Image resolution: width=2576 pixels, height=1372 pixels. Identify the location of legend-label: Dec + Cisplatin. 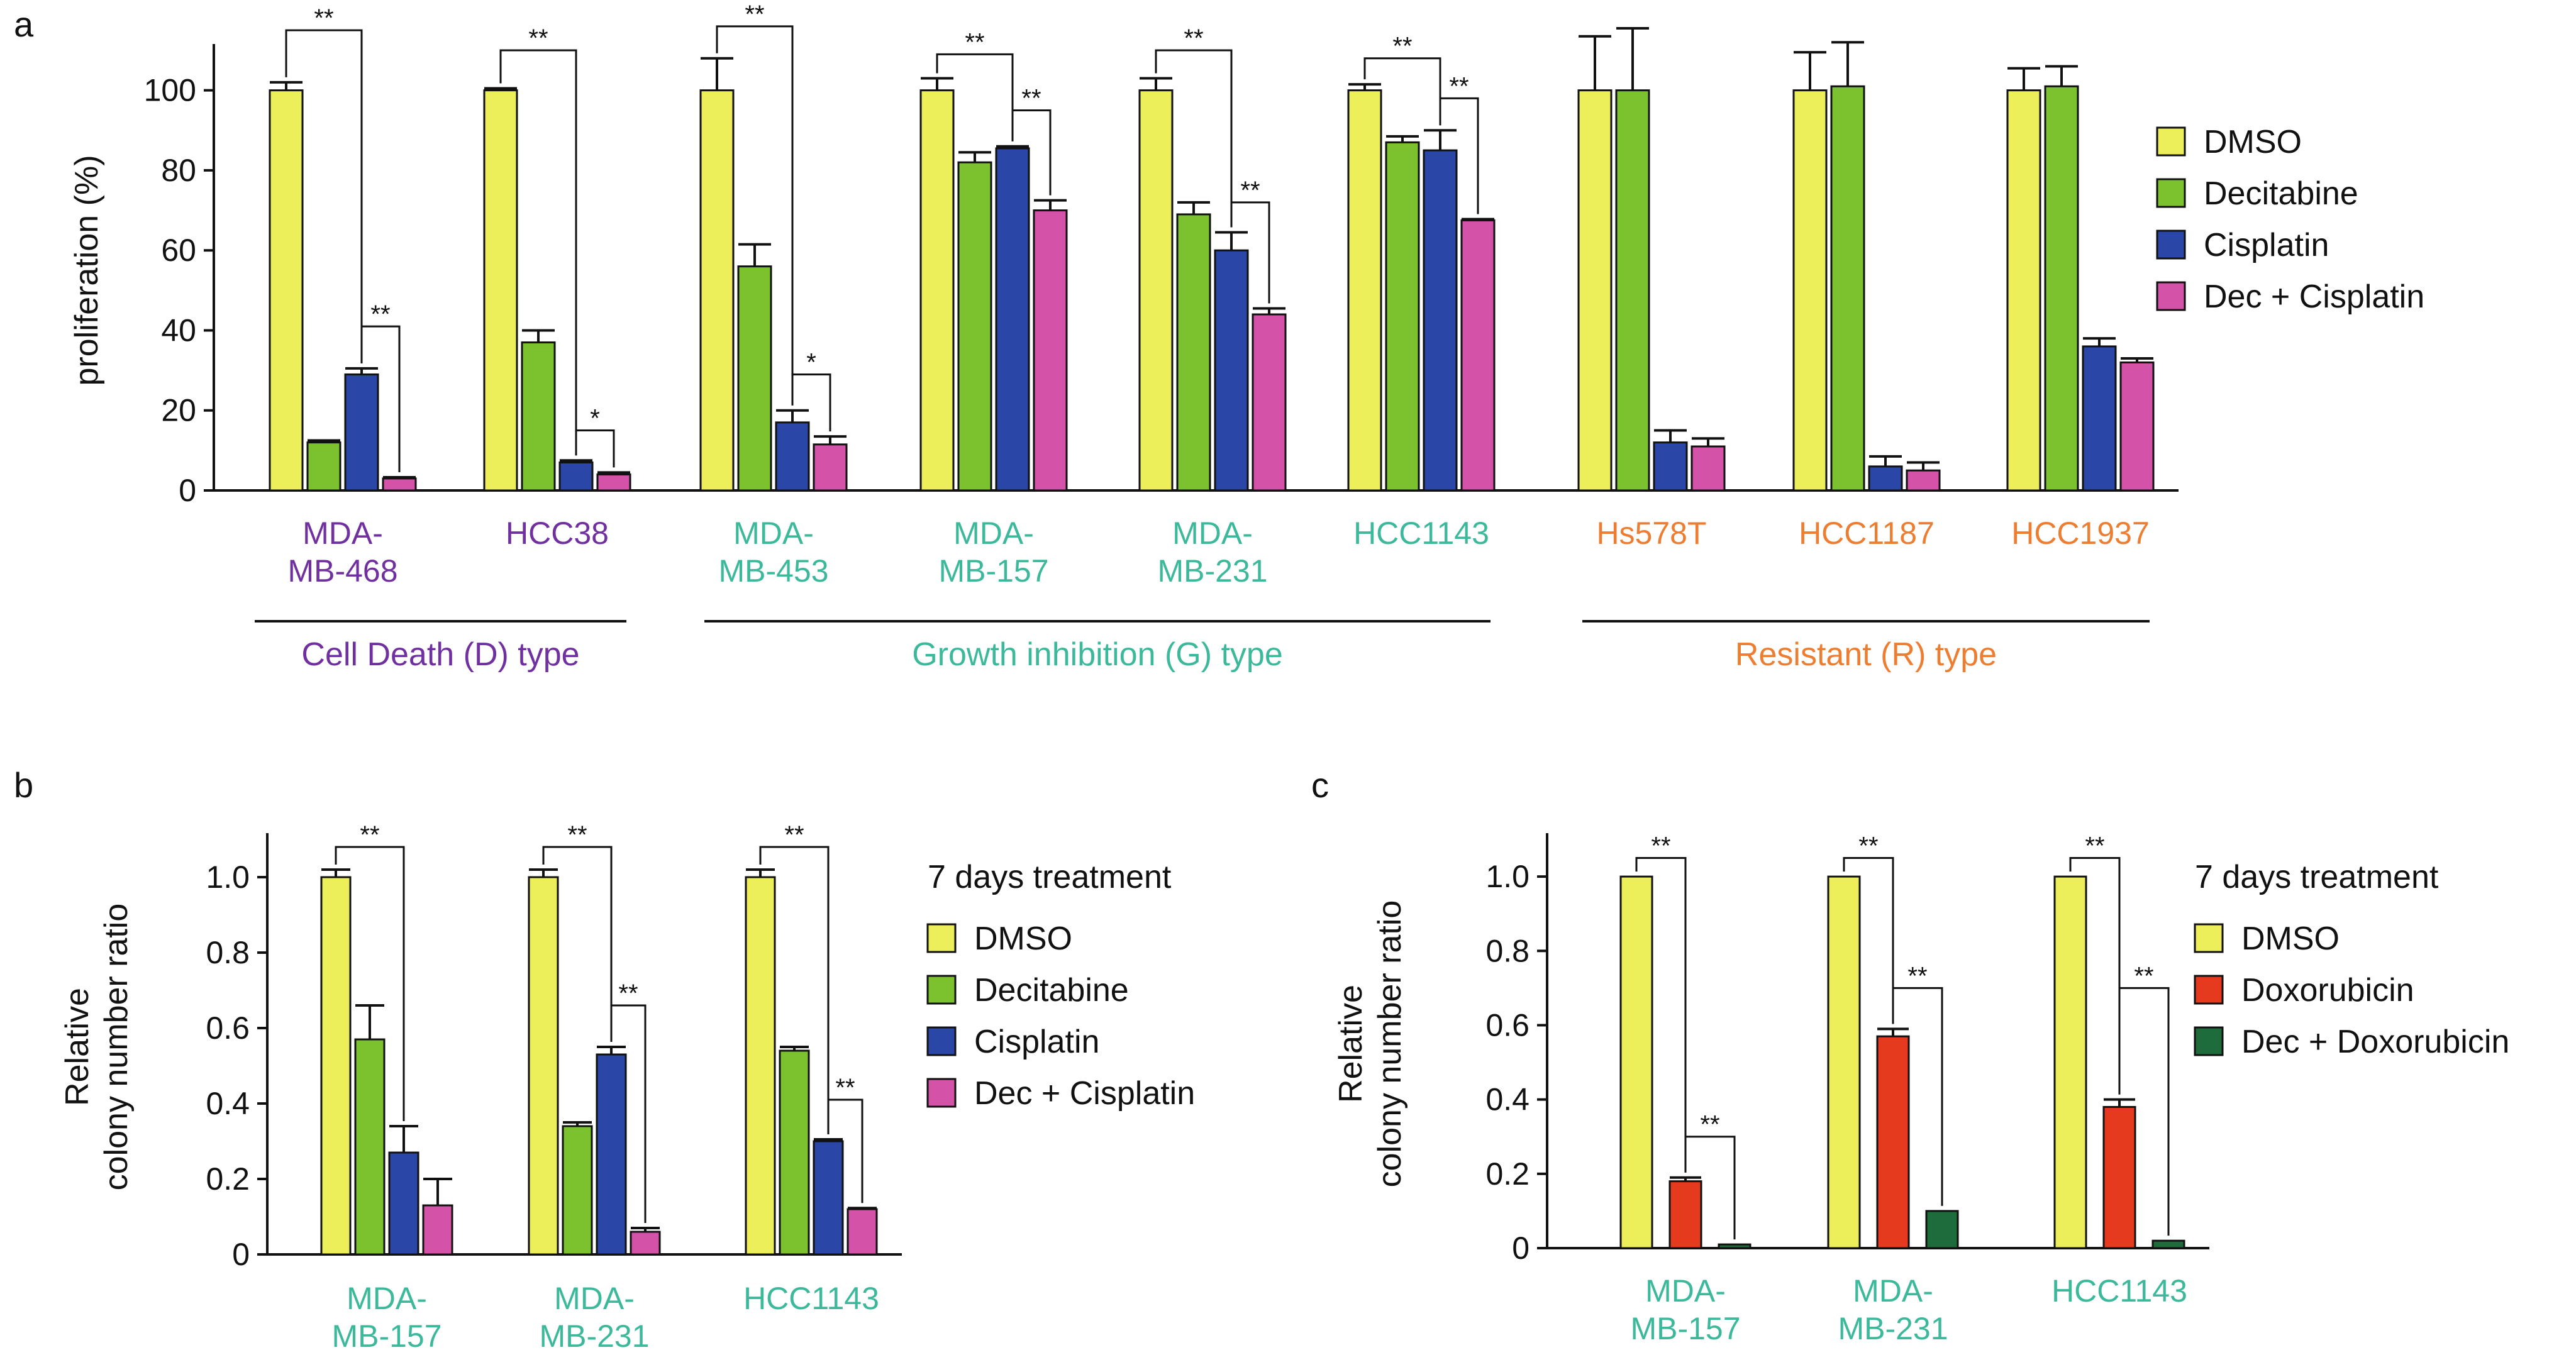
(2314, 297).